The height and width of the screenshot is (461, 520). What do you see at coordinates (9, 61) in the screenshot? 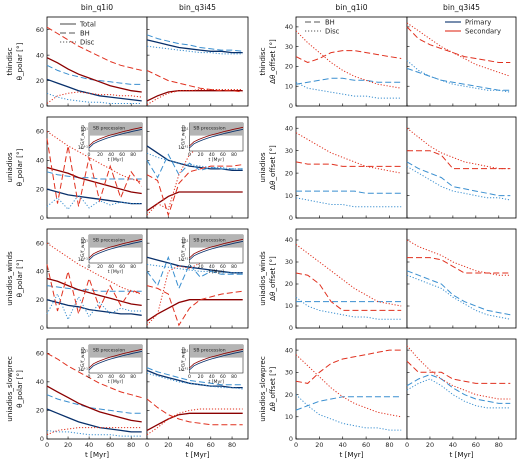
I see `row-label: thindisc` at bounding box center [9, 61].